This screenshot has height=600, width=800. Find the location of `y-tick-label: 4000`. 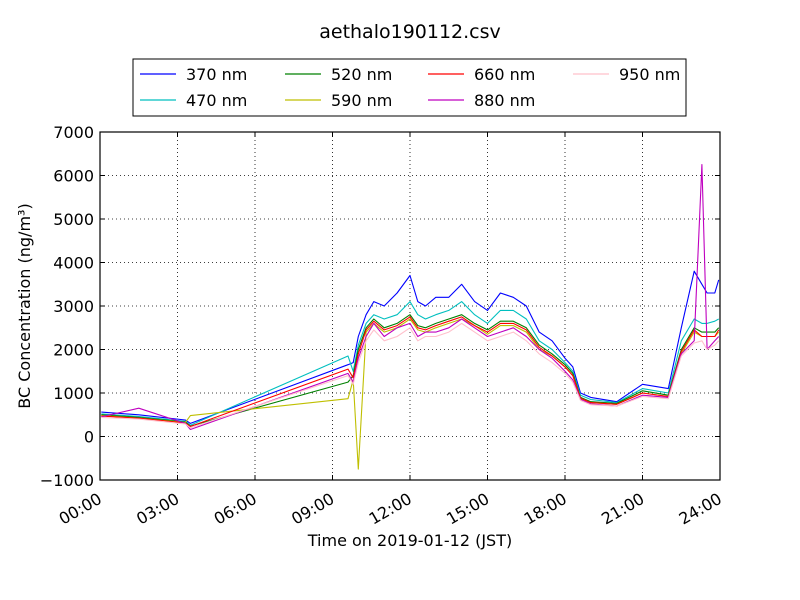

y-tick-label: 4000 is located at coordinates (73, 263).